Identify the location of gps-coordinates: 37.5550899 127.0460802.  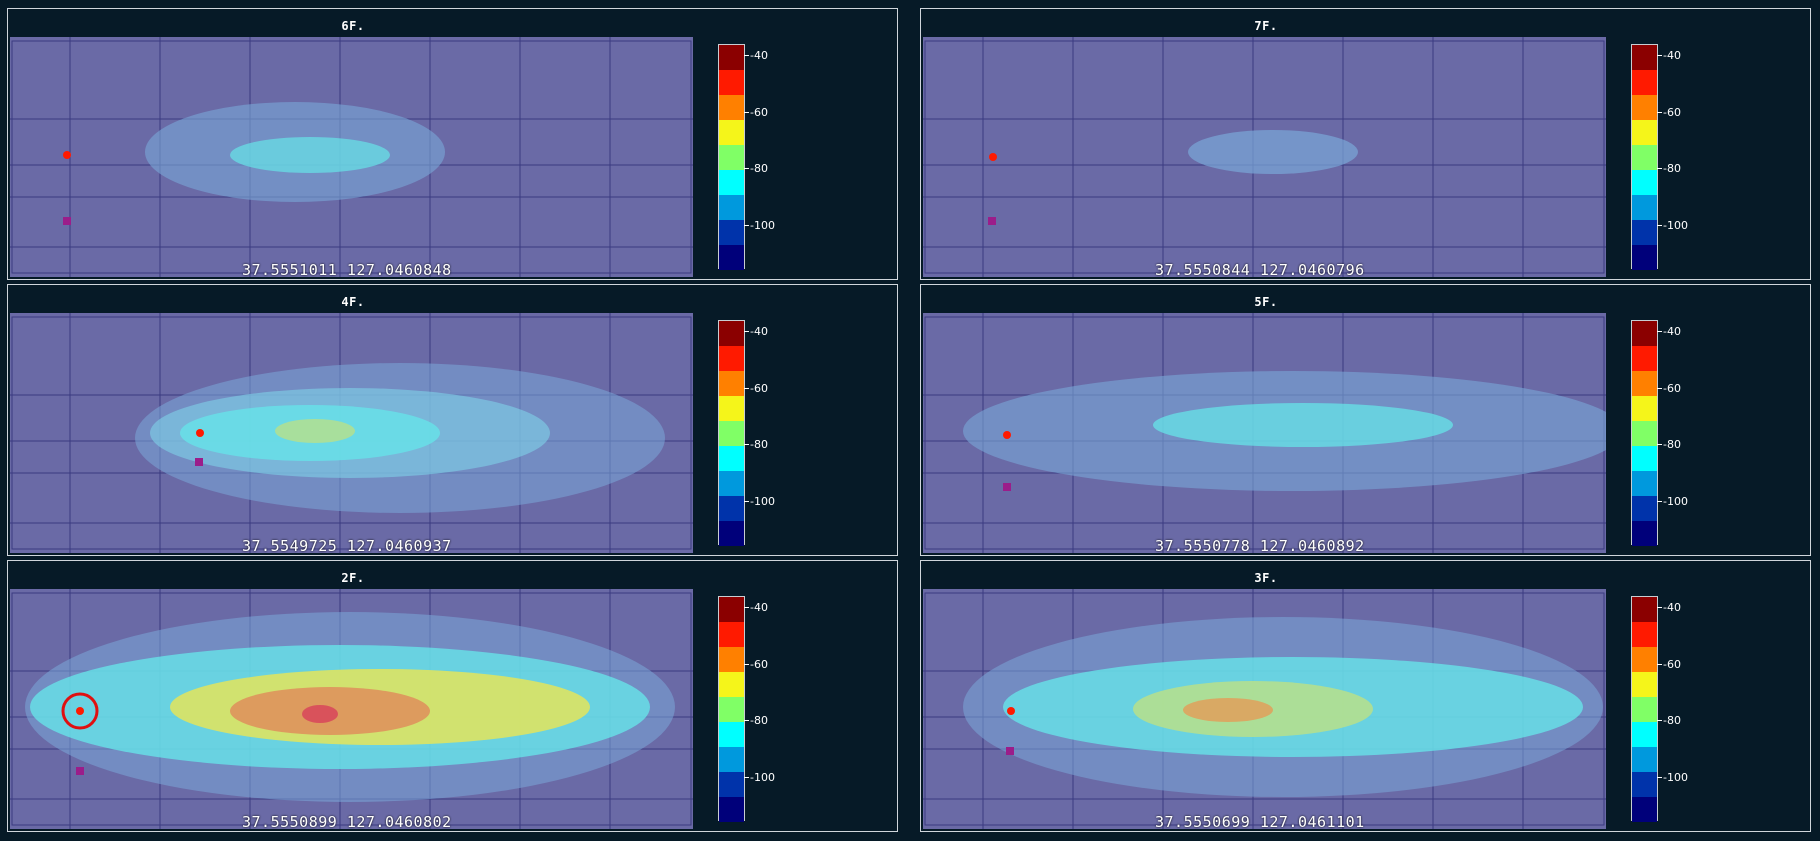
(347, 822).